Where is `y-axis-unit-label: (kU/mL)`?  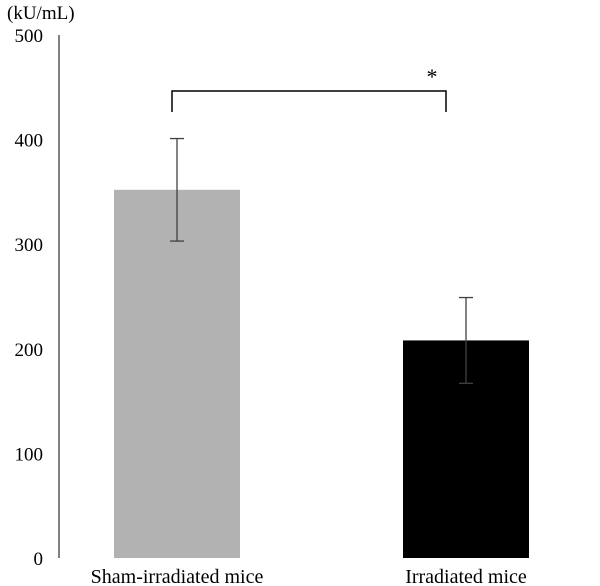 y-axis-unit-label: (kU/mL) is located at coordinates (41, 13).